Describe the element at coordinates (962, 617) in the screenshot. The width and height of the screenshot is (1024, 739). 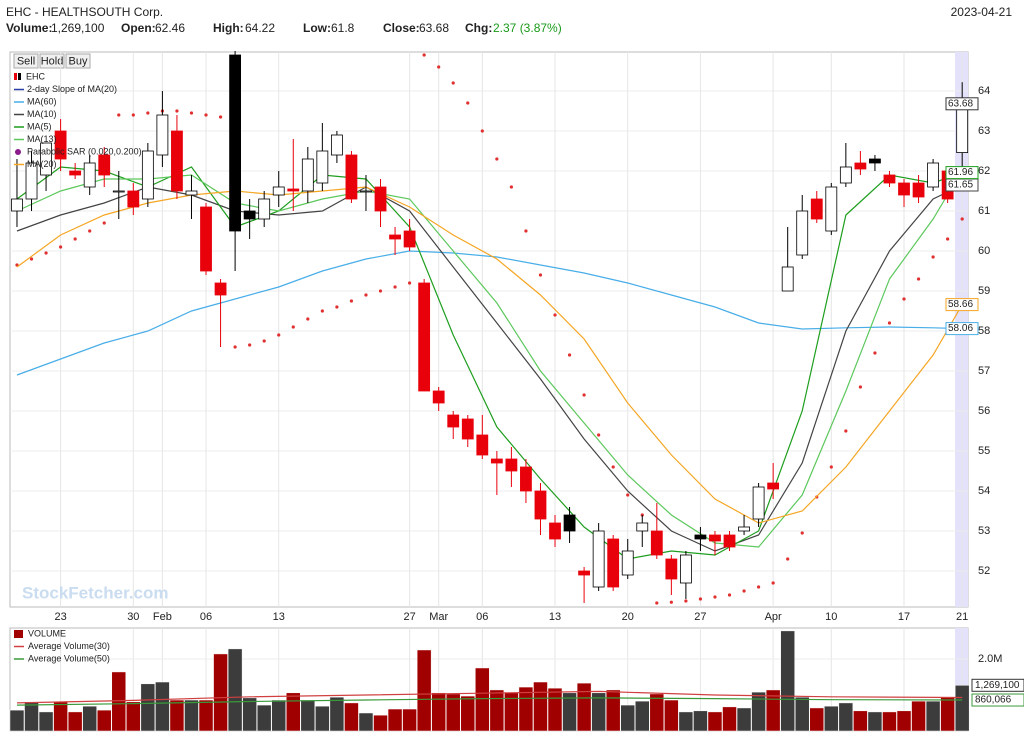
I see `x-tick-label: 21` at that location.